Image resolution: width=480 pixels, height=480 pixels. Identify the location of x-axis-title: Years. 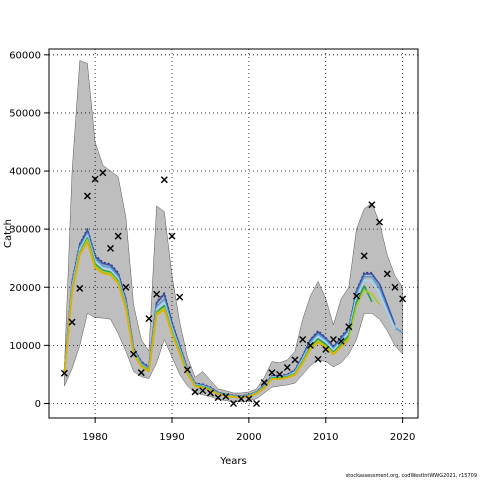
(232, 461).